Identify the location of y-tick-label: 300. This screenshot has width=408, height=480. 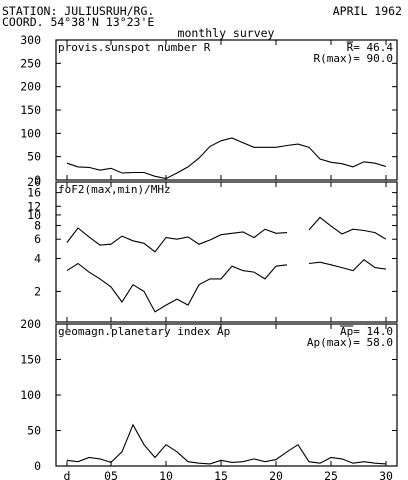
(30, 40).